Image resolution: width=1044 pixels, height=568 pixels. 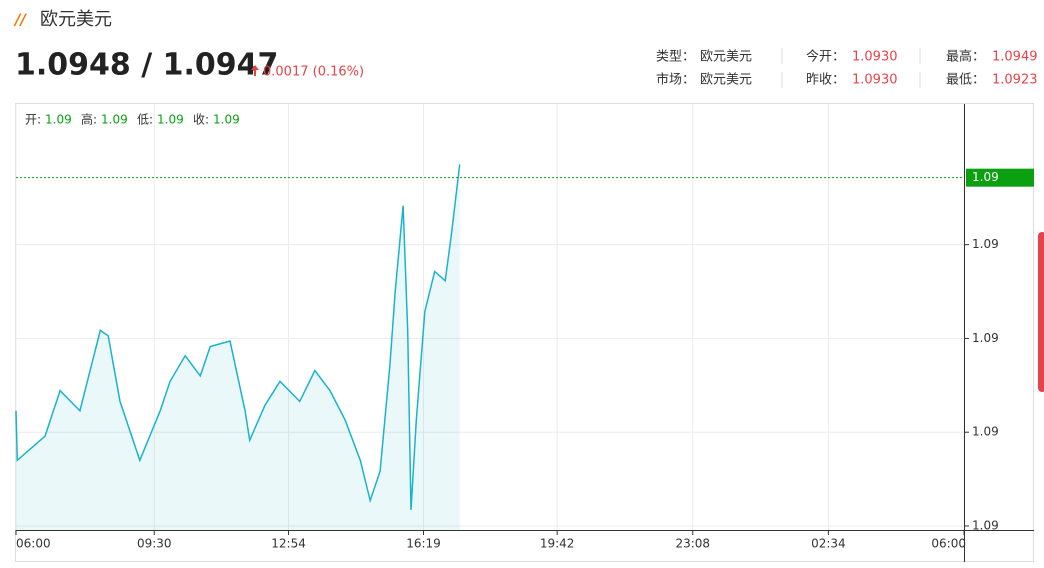 I want to click on info-label: 最高：, so click(x=965, y=57).